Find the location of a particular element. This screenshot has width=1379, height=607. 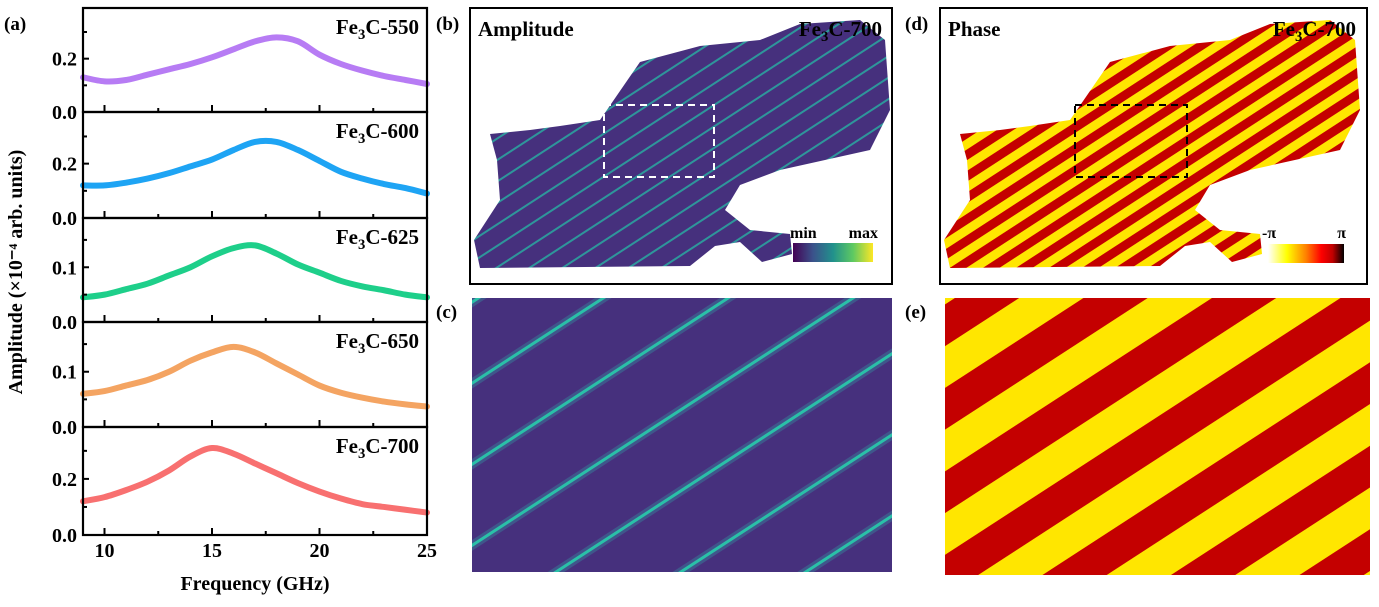

colorbar-max-label: max is located at coordinates (863, 233).